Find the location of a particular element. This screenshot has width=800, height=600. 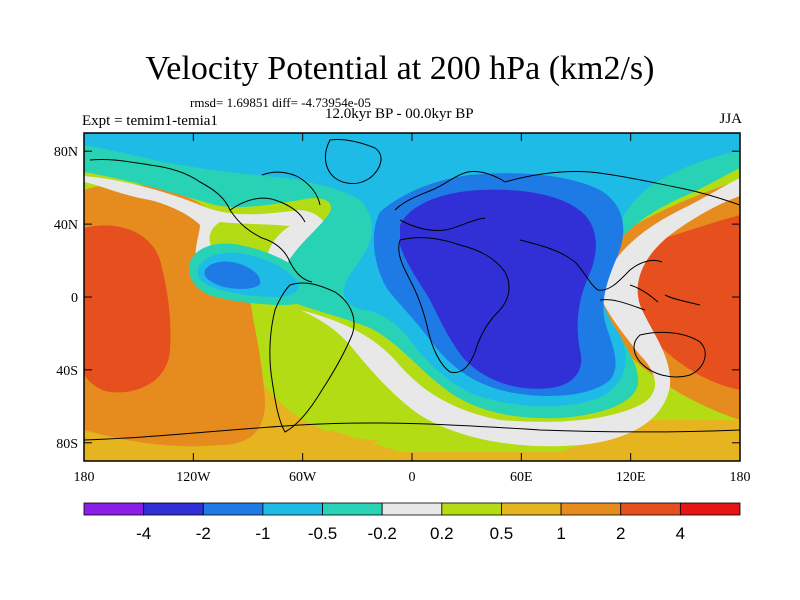

colorbar-label: 4 is located at coordinates (680, 533).